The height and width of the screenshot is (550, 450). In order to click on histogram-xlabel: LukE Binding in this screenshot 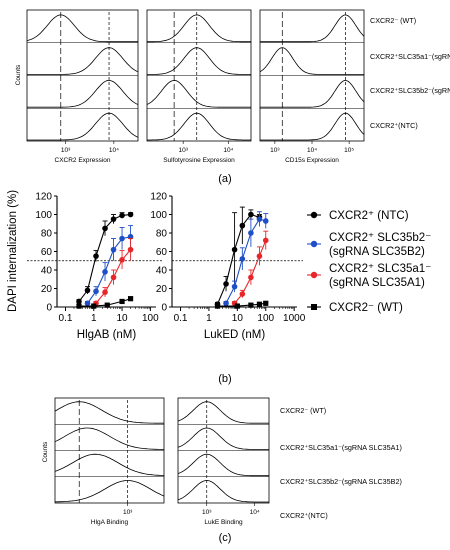, I will do `click(223, 522)`.